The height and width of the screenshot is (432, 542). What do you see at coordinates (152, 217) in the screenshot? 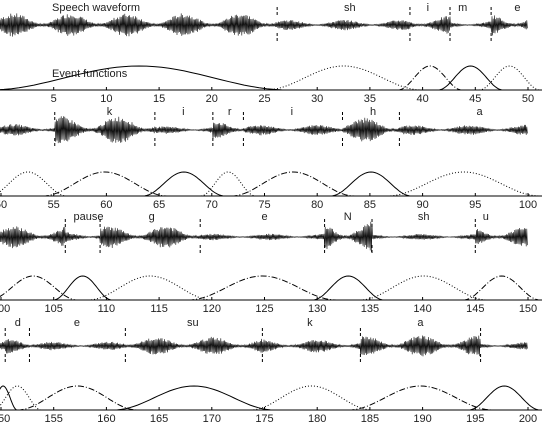
I see `segment-label: g` at bounding box center [152, 217].